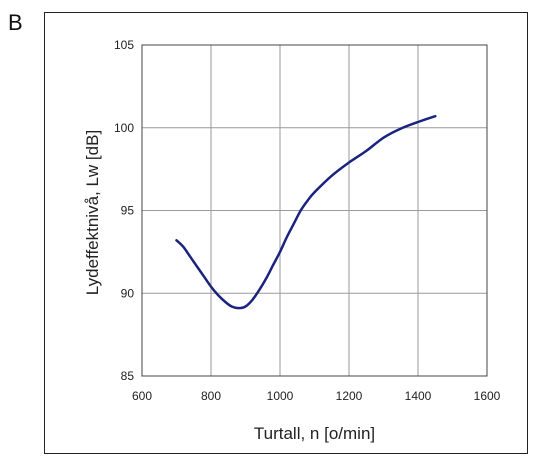  What do you see at coordinates (128, 211) in the screenshot?
I see `y-tick-label: 95` at bounding box center [128, 211].